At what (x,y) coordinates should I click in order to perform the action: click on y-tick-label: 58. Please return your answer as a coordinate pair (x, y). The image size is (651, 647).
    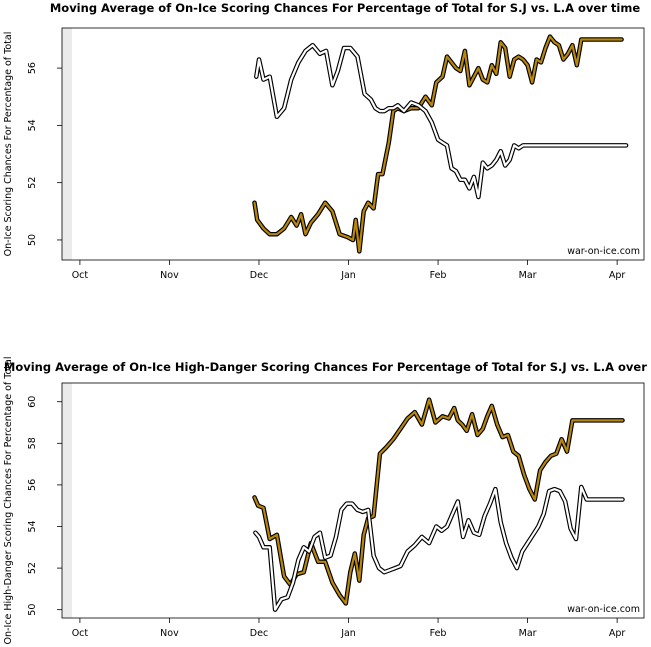
    Looking at the image, I should click on (32, 443).